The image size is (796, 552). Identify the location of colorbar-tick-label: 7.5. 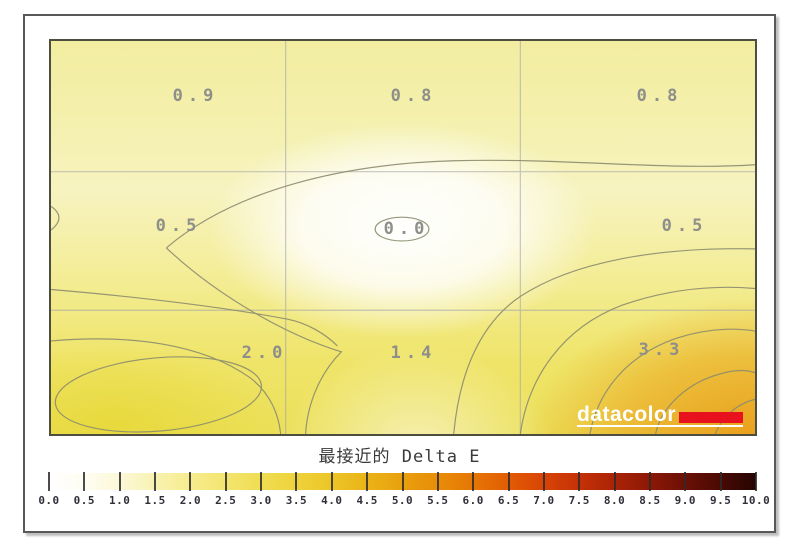
(579, 500).